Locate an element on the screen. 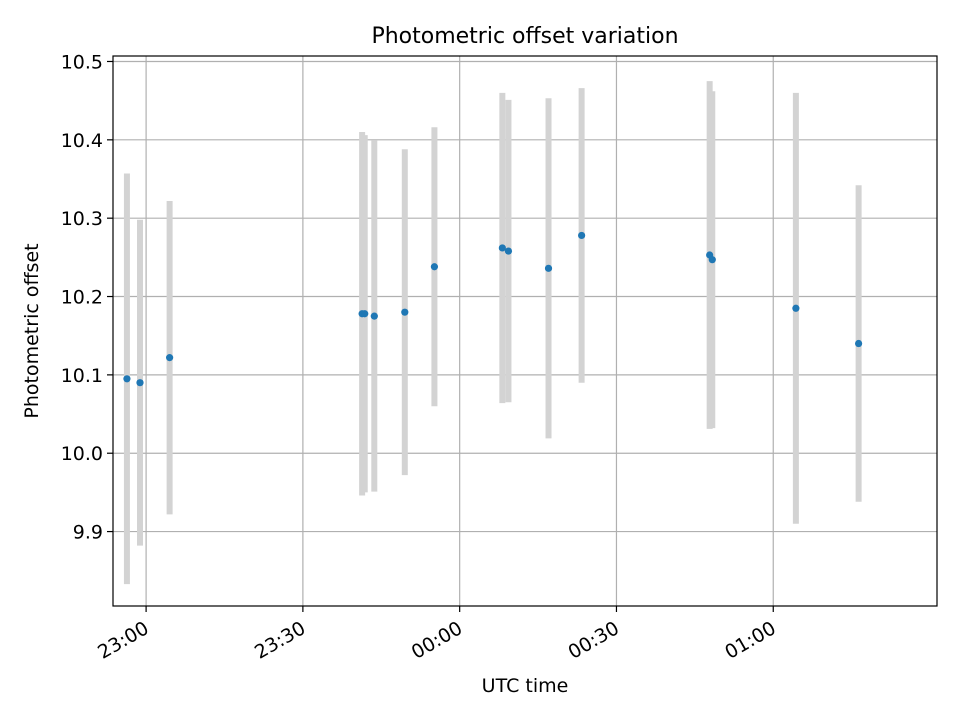 This screenshot has height=724, width=960. chart-title: Photometric offset variation is located at coordinates (524, 36).